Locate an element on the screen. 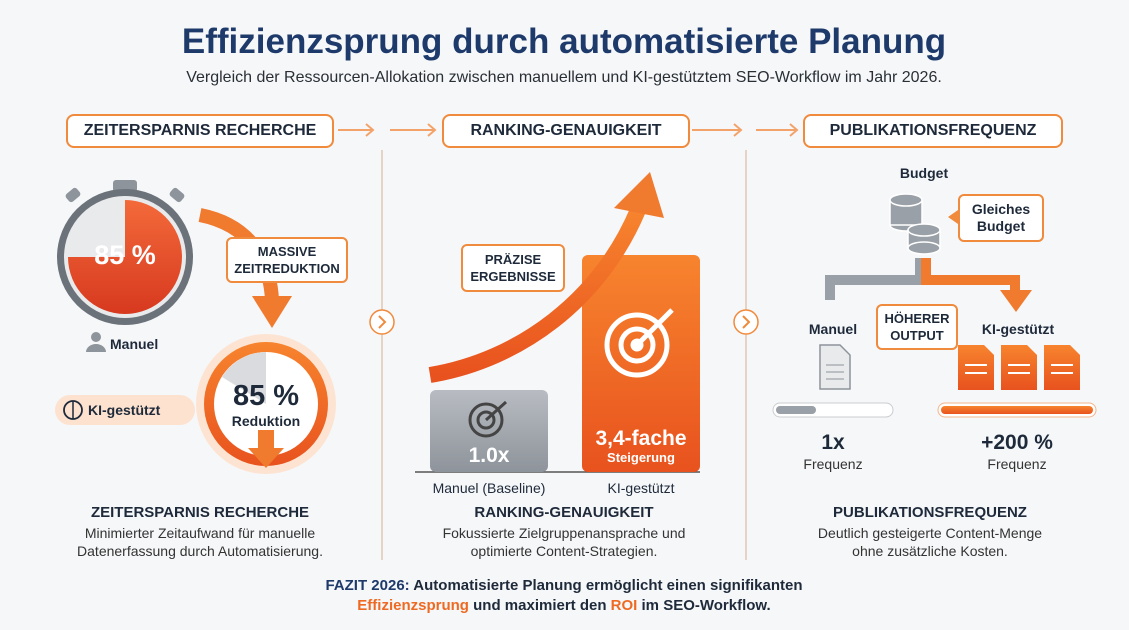 The image size is (1129, 630). conclusion-text: und maximiert den is located at coordinates (540, 605).